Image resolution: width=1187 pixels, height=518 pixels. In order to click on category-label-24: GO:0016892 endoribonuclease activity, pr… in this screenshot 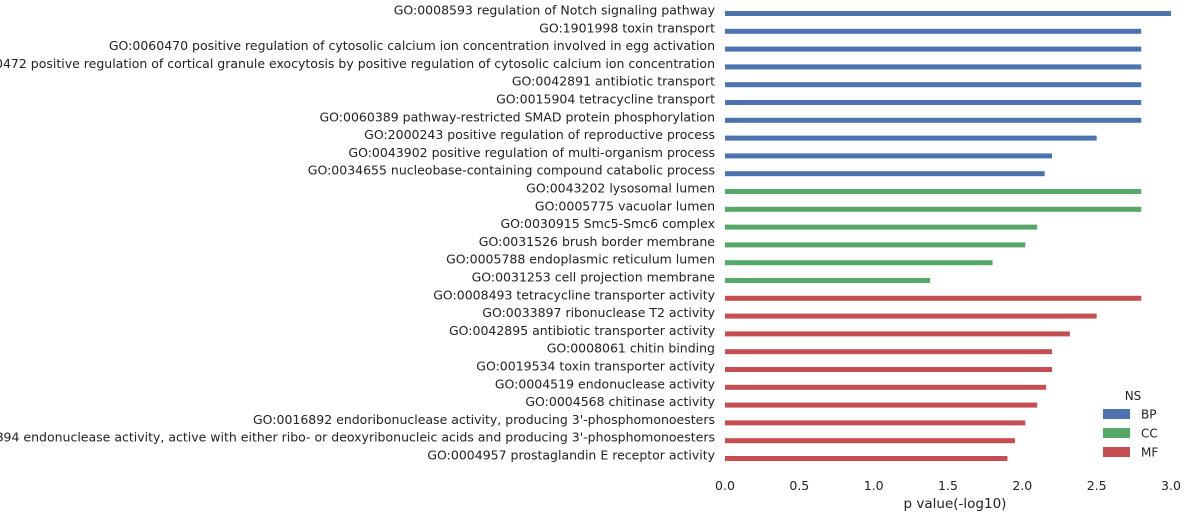, I will do `click(484, 419)`.